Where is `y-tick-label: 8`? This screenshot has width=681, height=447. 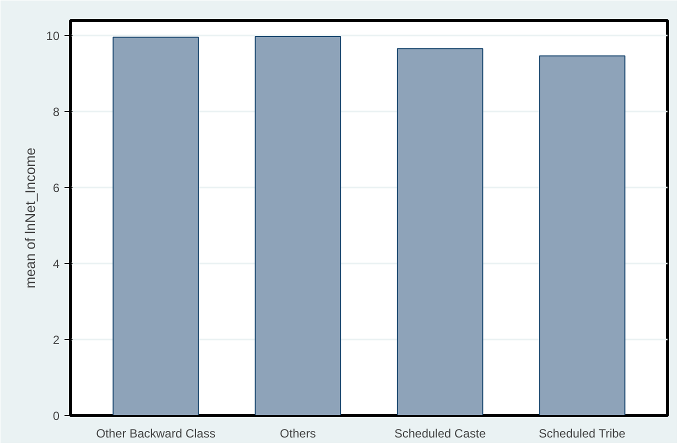
y-tick-label: 8 is located at coordinates (56, 112).